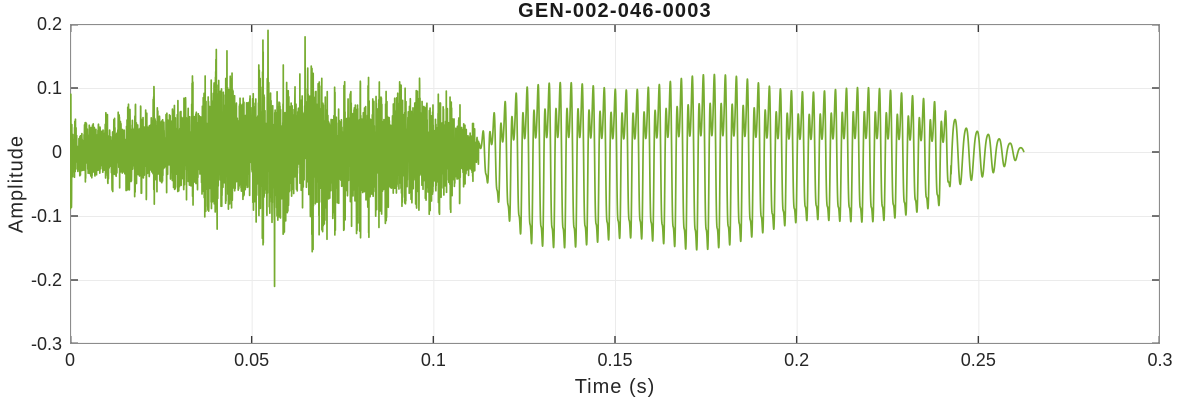 Image resolution: width=1177 pixels, height=404 pixels. I want to click on x-tick-label: 0.25, so click(978, 360).